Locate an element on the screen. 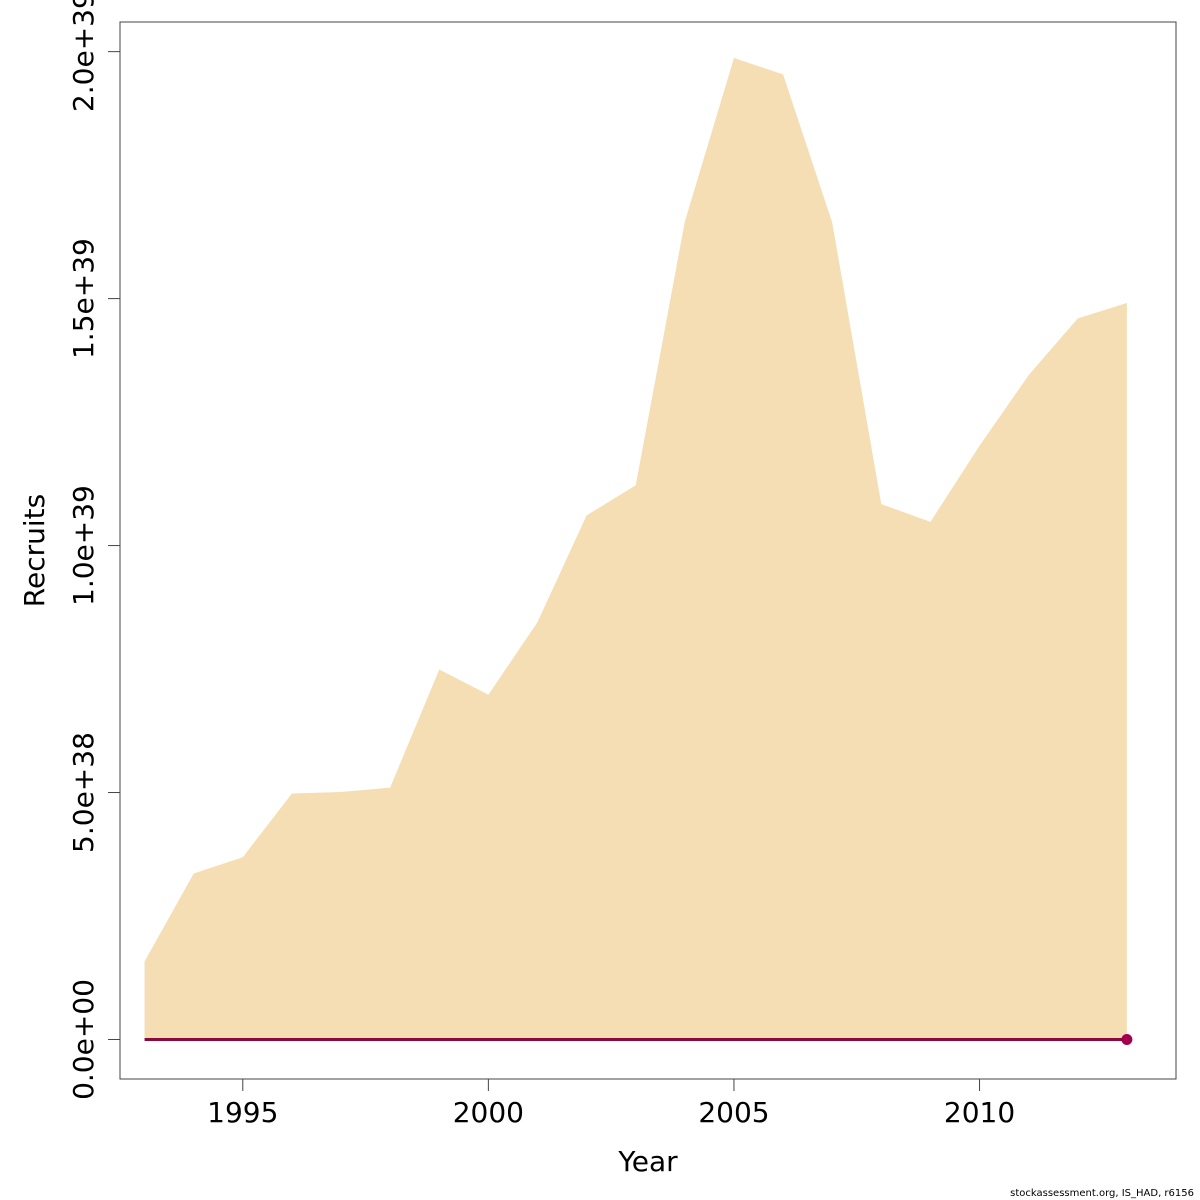 The width and height of the screenshot is (1200, 1200). x-tick-label: 2000 is located at coordinates (488, 1112).